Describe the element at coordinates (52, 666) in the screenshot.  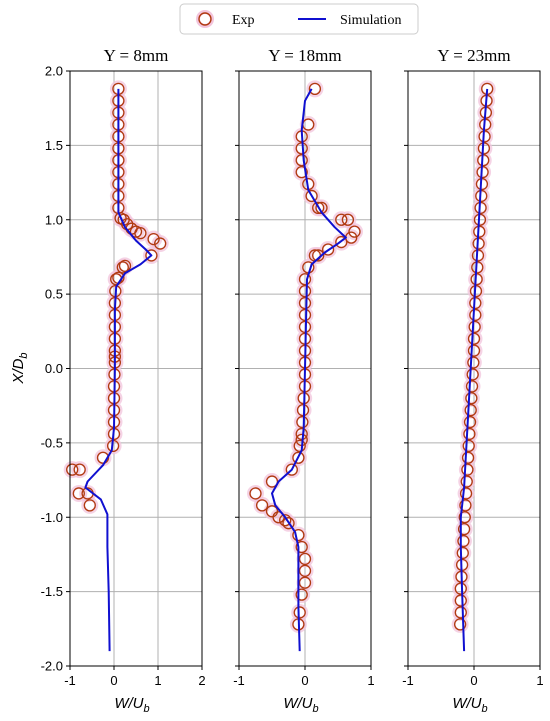
I see `y-tick-label: -2.0` at that location.